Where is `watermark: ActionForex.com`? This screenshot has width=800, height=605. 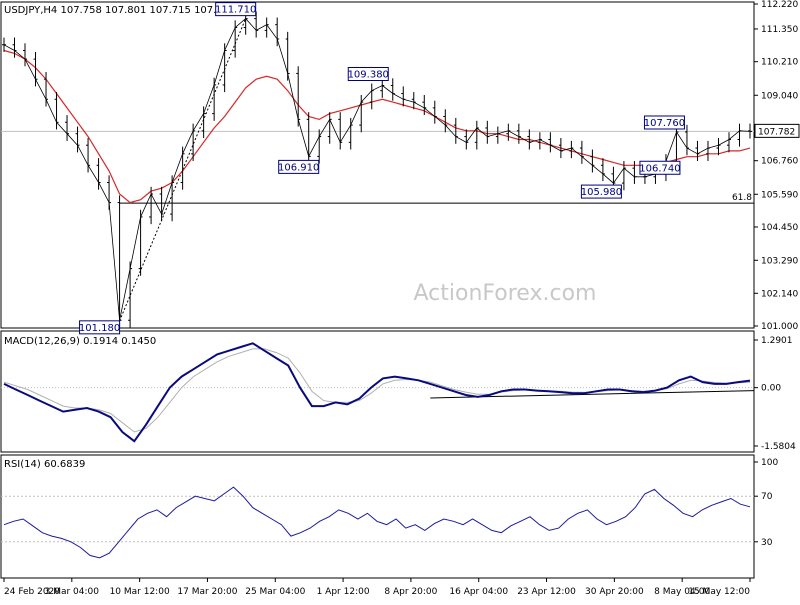
watermark: ActionForex.com is located at coordinates (505, 293).